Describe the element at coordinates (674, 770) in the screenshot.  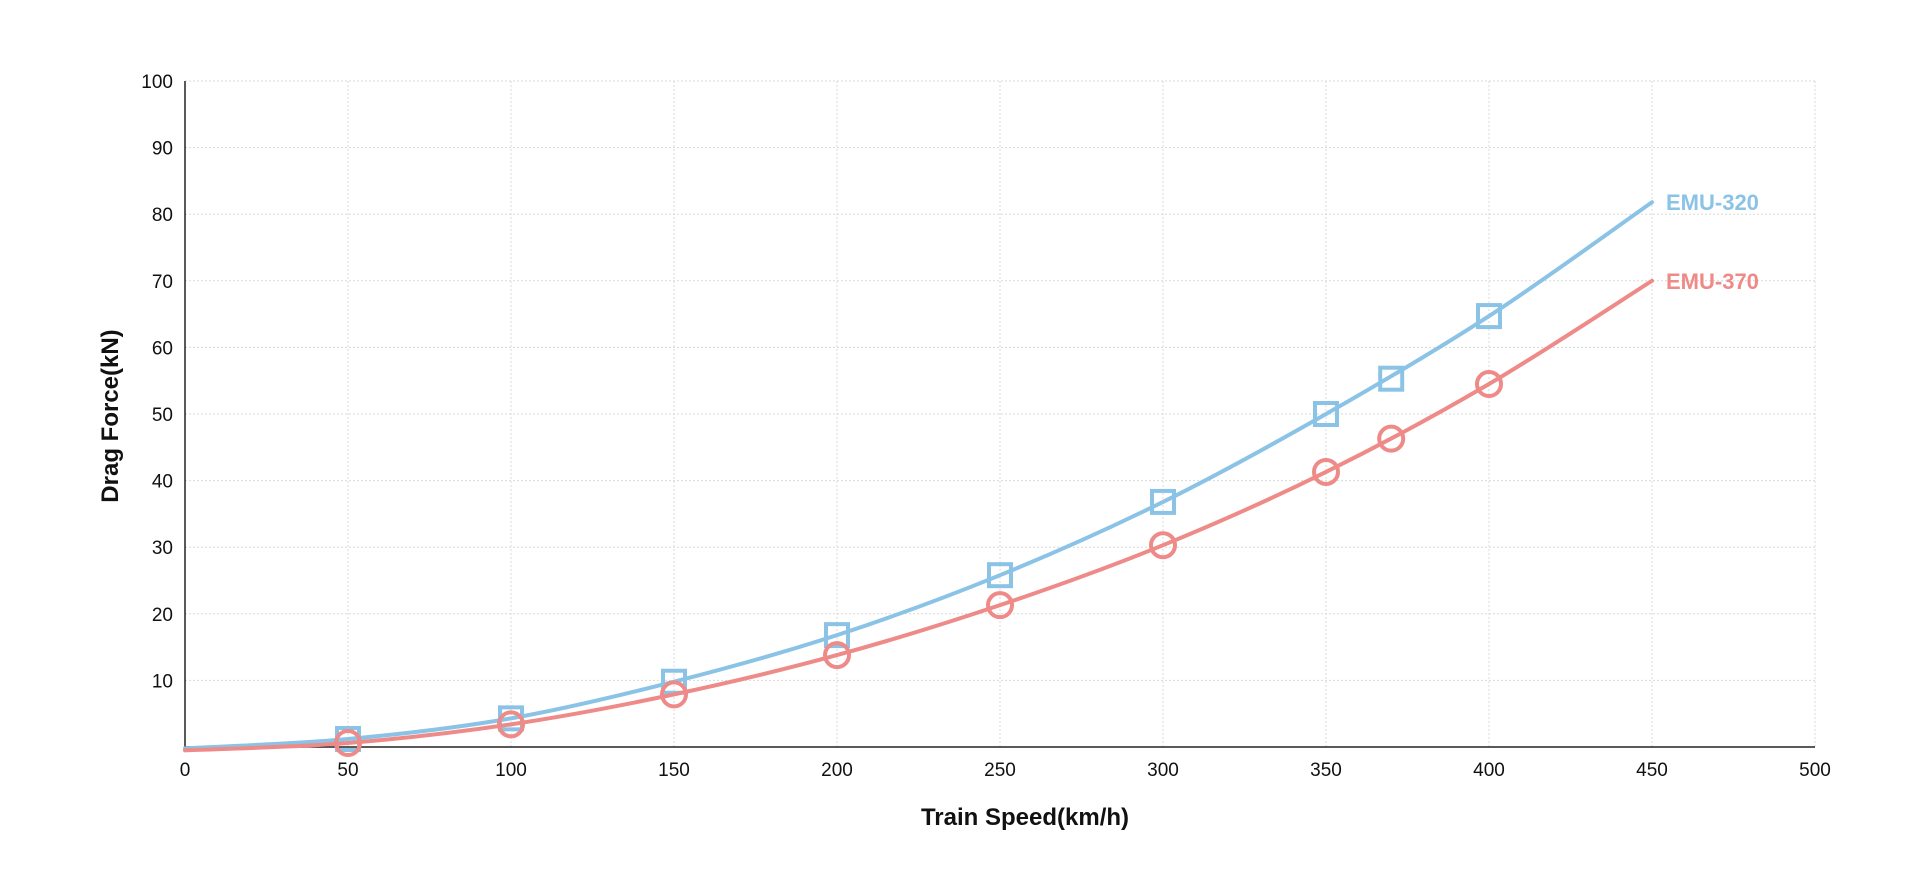
I see `x-tick-label: 150` at that location.